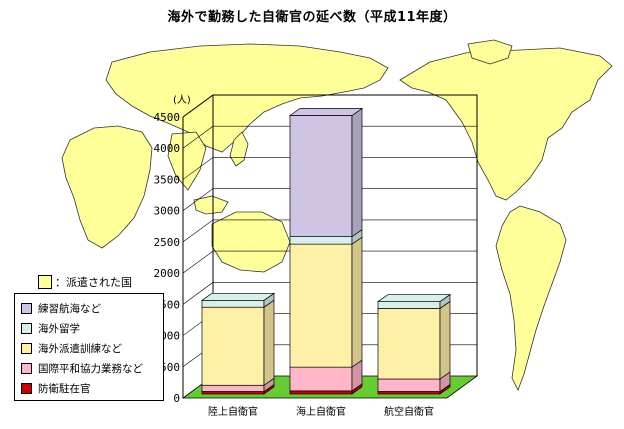 Image resolution: width=624 pixels, height=429 pixels. Describe the element at coordinates (233, 411) in the screenshot. I see `x-tick-label: 陸上自衛官` at that location.